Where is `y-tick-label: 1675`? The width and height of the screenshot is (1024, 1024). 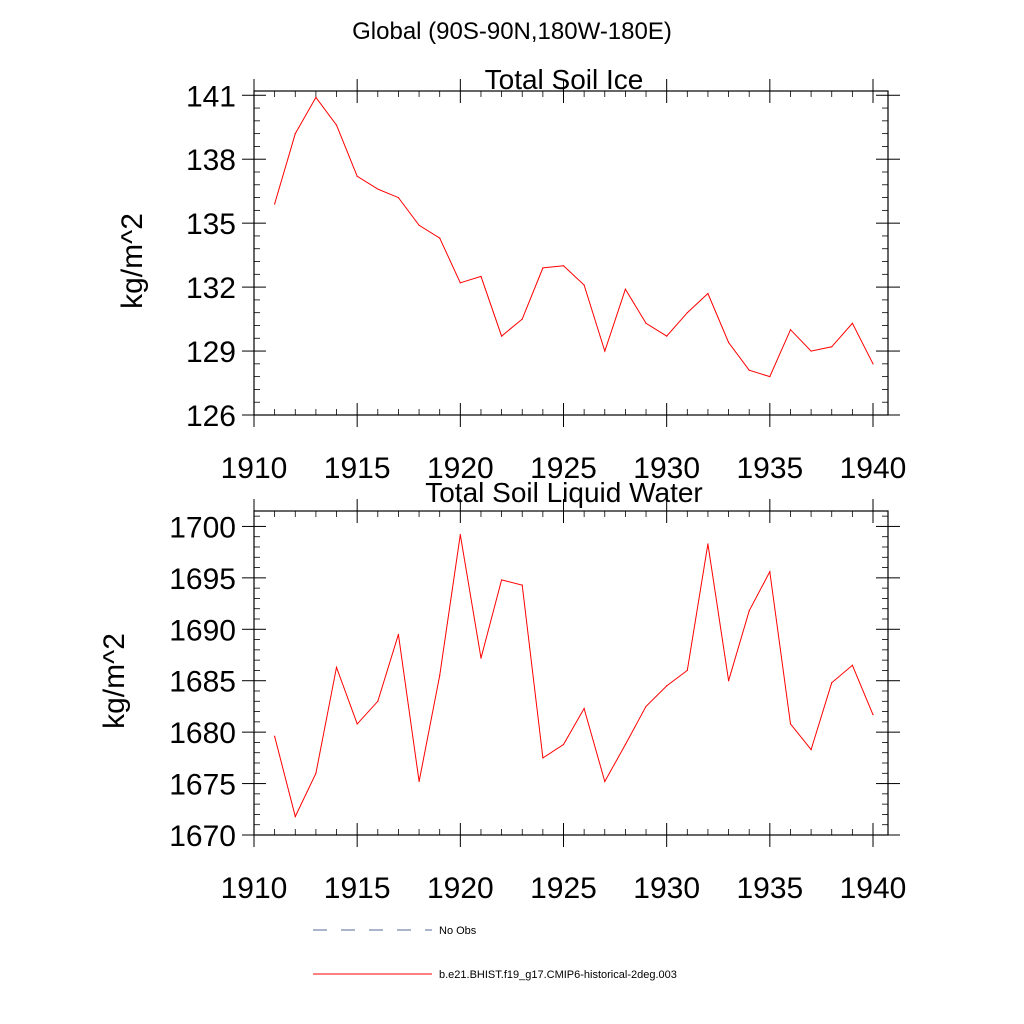 y-tick-label: 1675 is located at coordinates (202, 785).